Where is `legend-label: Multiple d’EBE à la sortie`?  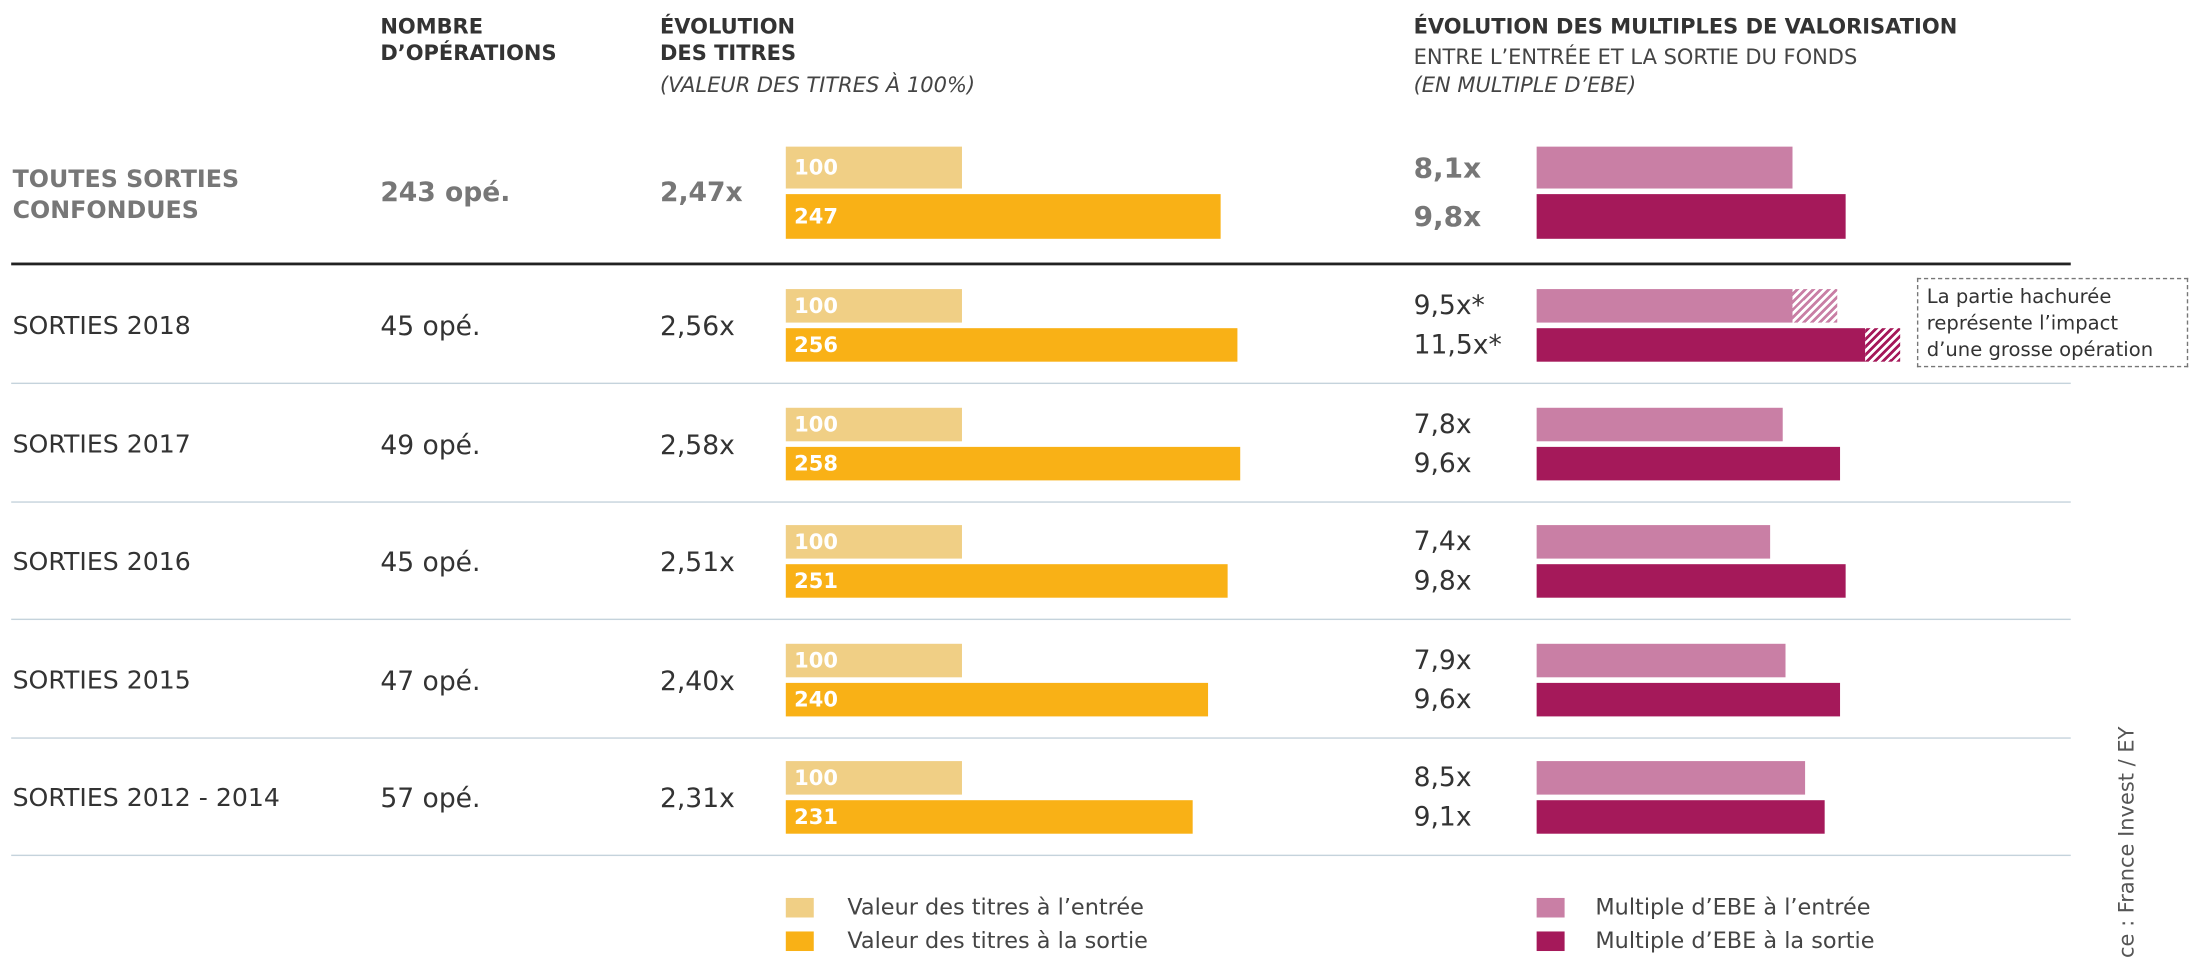 legend-label: Multiple d’EBE à la sortie is located at coordinates (1735, 940).